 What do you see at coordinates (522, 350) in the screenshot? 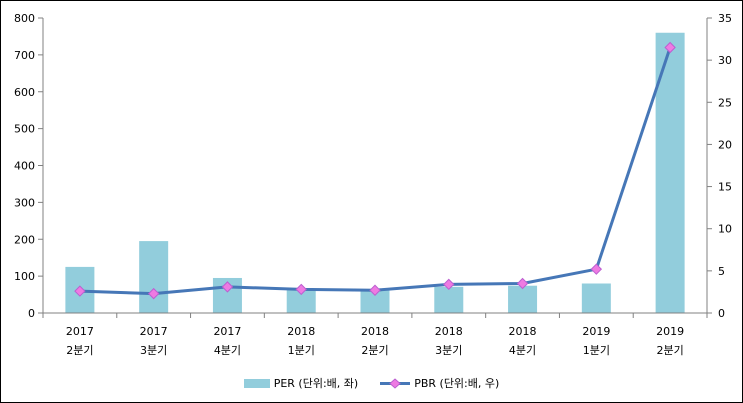
I see `x-label-quarter-6: 4분기` at bounding box center [522, 350].